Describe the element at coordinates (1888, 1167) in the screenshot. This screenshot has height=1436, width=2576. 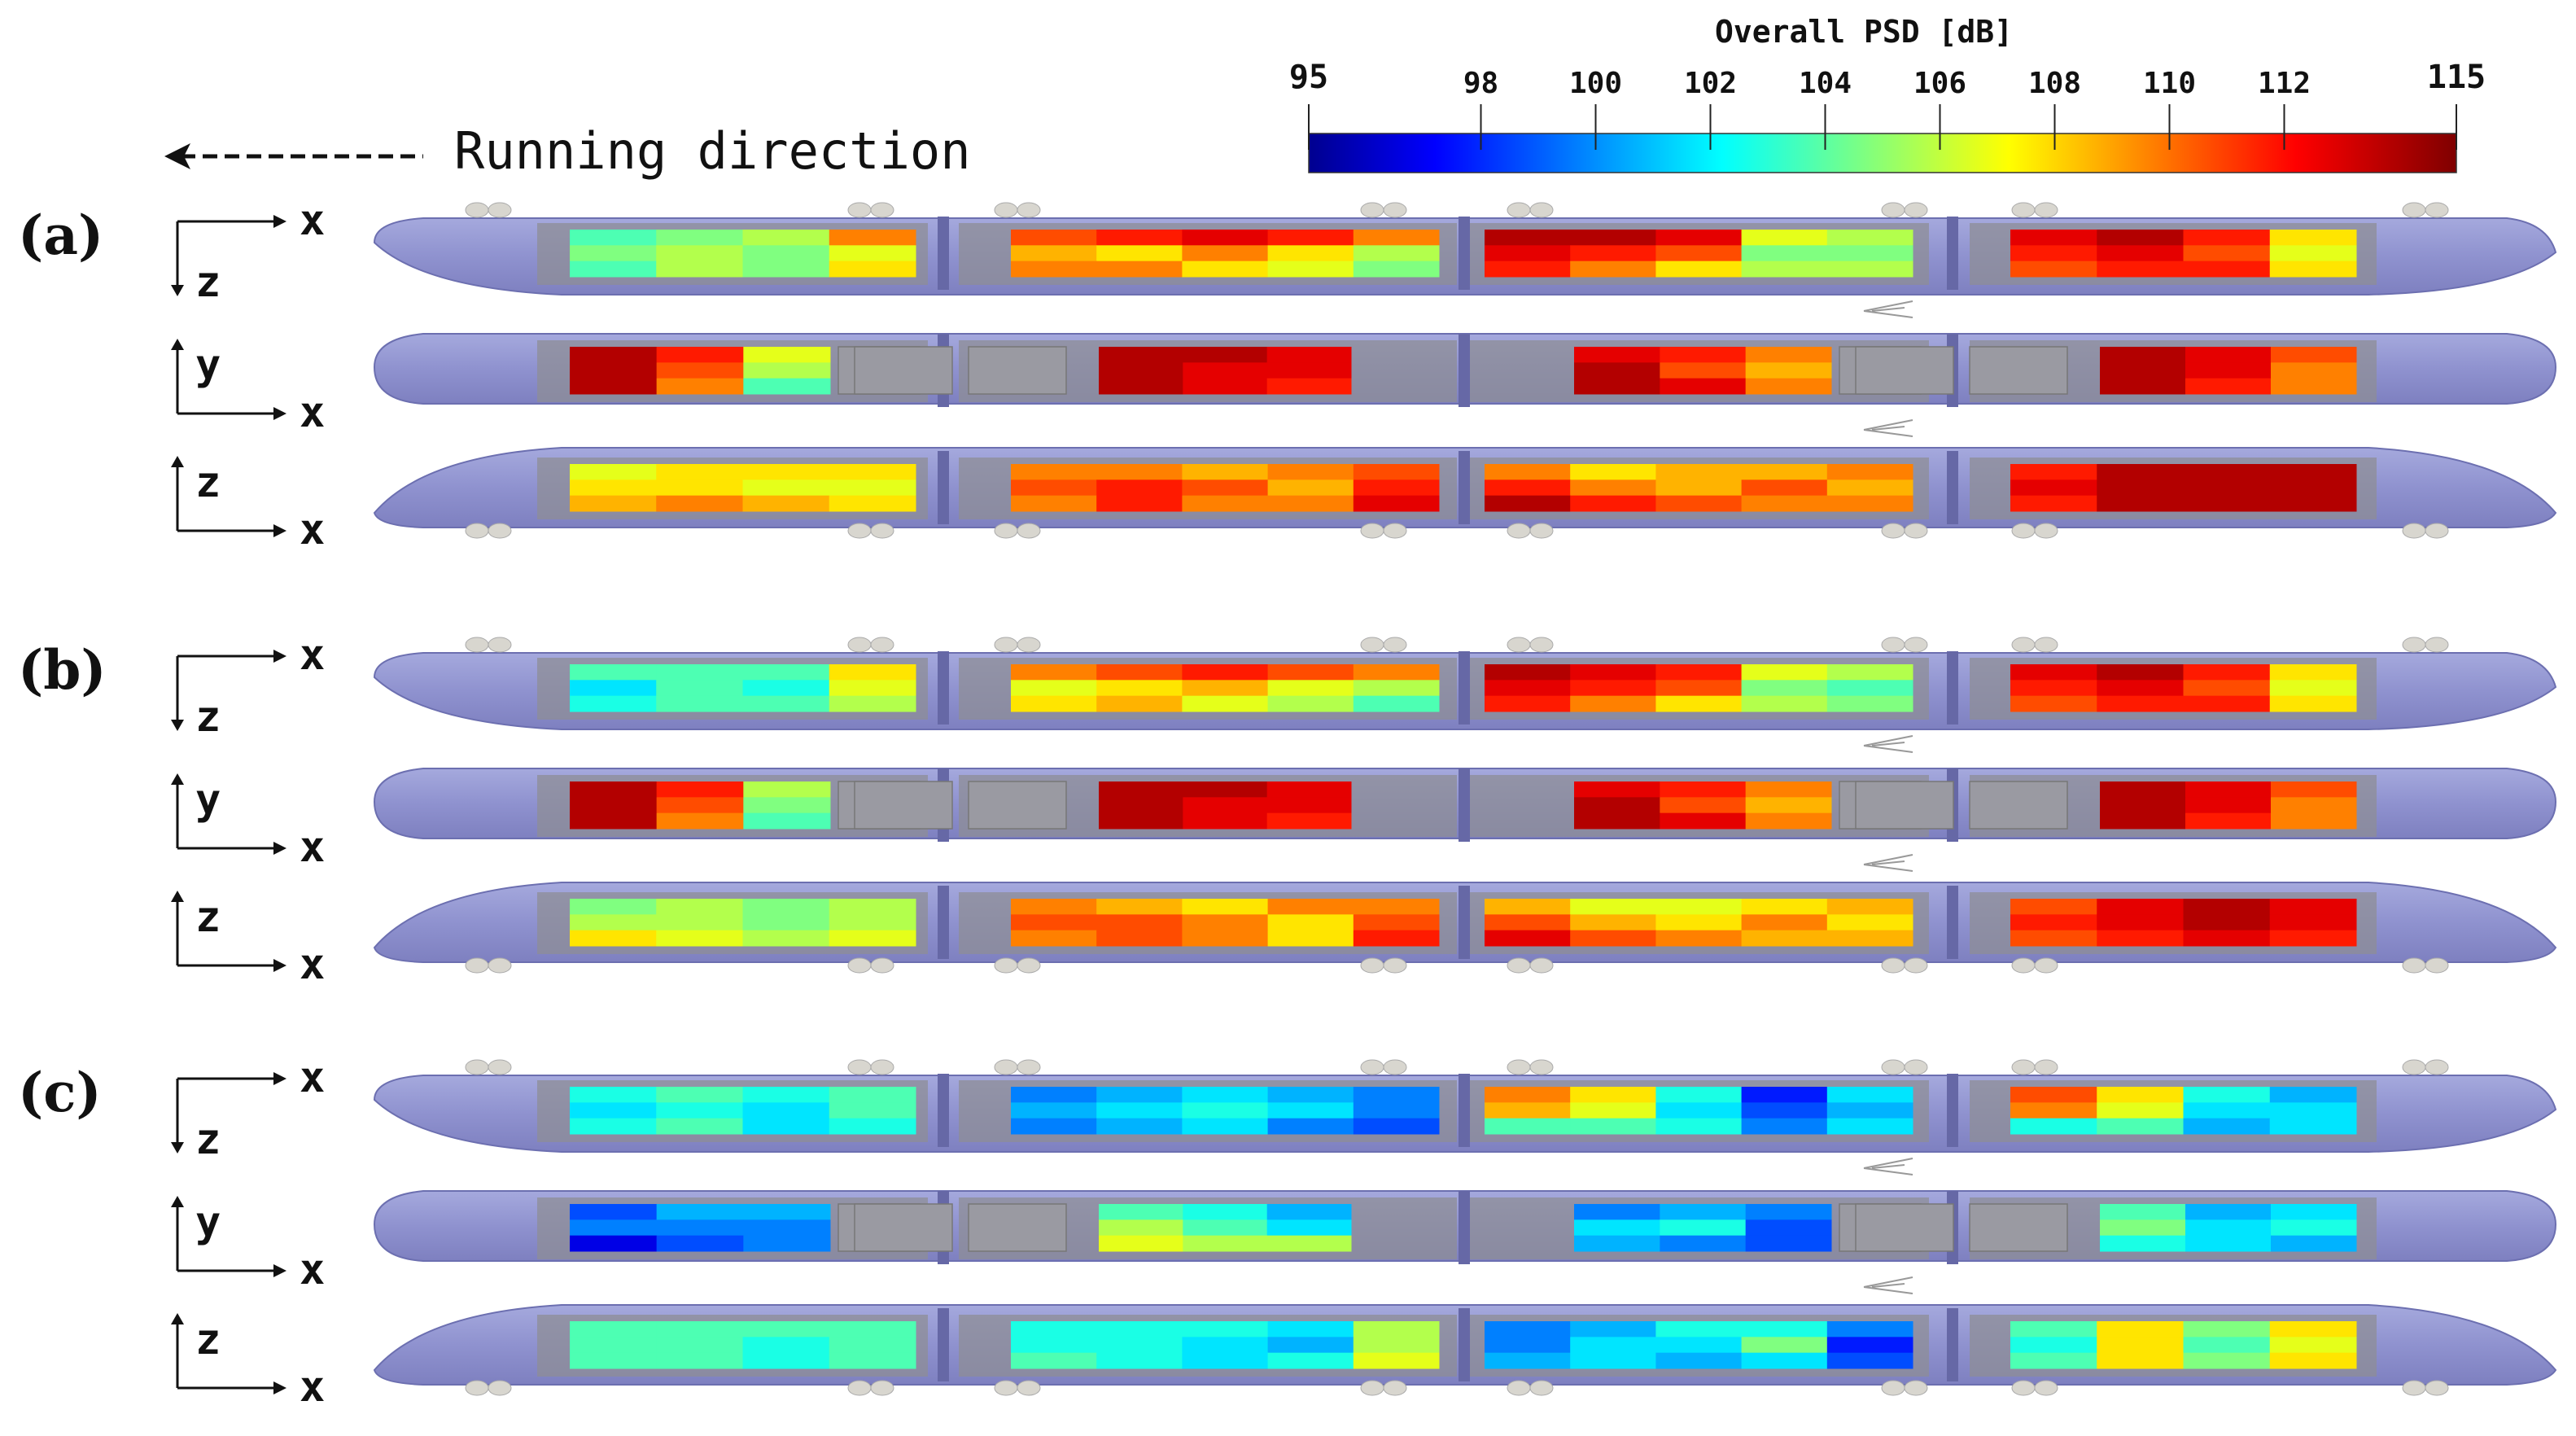
I see `pantograph-icon` at that location.